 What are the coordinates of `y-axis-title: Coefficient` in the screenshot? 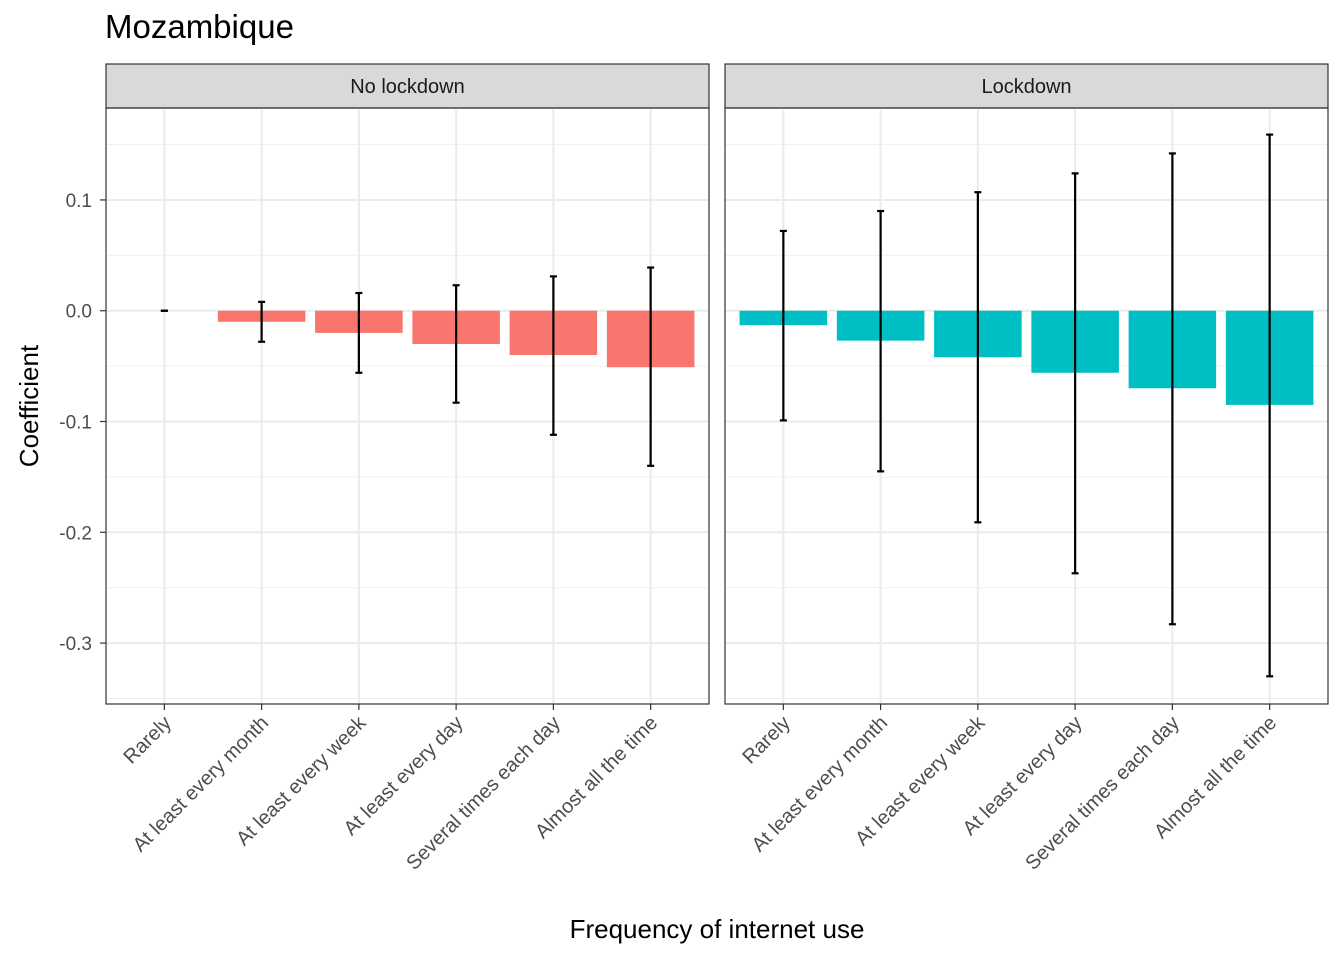 It's located at (29, 405).